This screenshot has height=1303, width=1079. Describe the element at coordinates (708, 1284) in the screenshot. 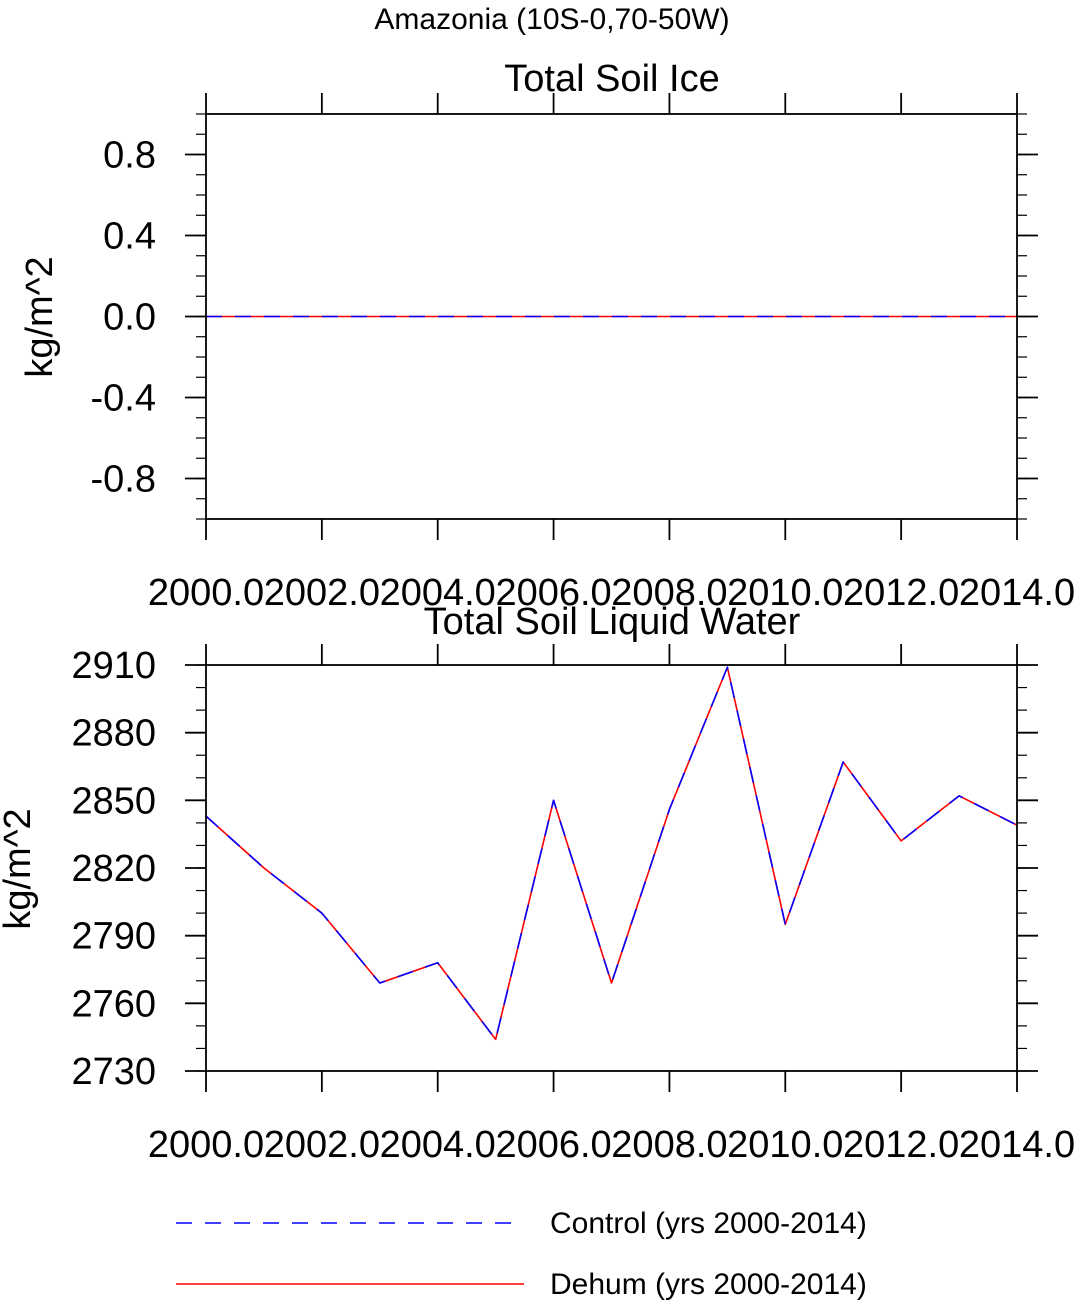

I see `legend-label-dehum: Dehum (yrs 2000-2014)` at that location.